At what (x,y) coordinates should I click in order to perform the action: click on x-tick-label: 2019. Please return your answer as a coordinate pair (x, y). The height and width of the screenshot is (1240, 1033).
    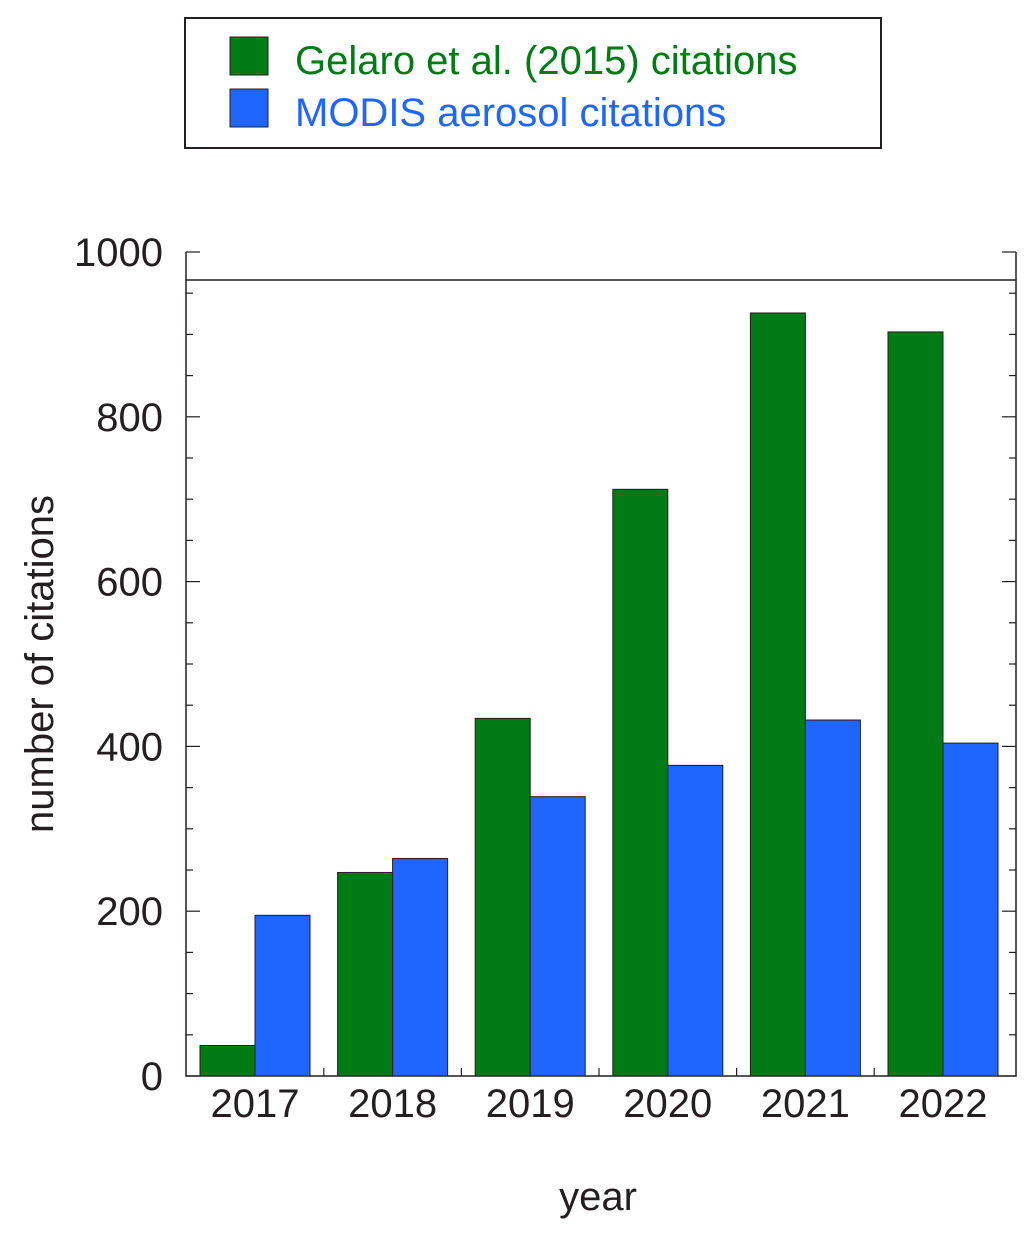
    Looking at the image, I should click on (530, 1104).